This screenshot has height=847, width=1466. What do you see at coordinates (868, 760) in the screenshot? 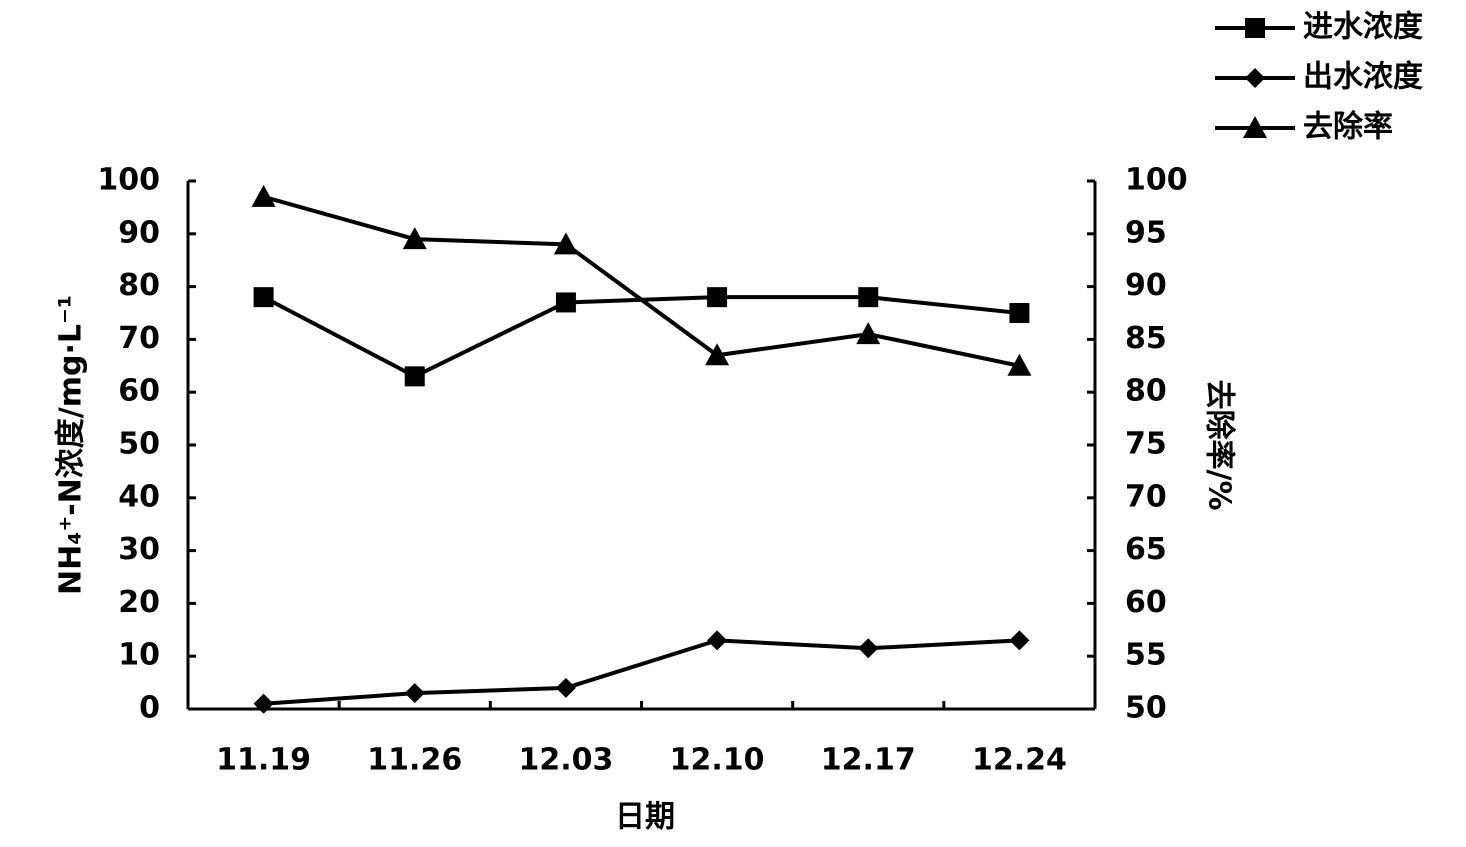
I see `x-tick-label: 12.17` at bounding box center [868, 760].